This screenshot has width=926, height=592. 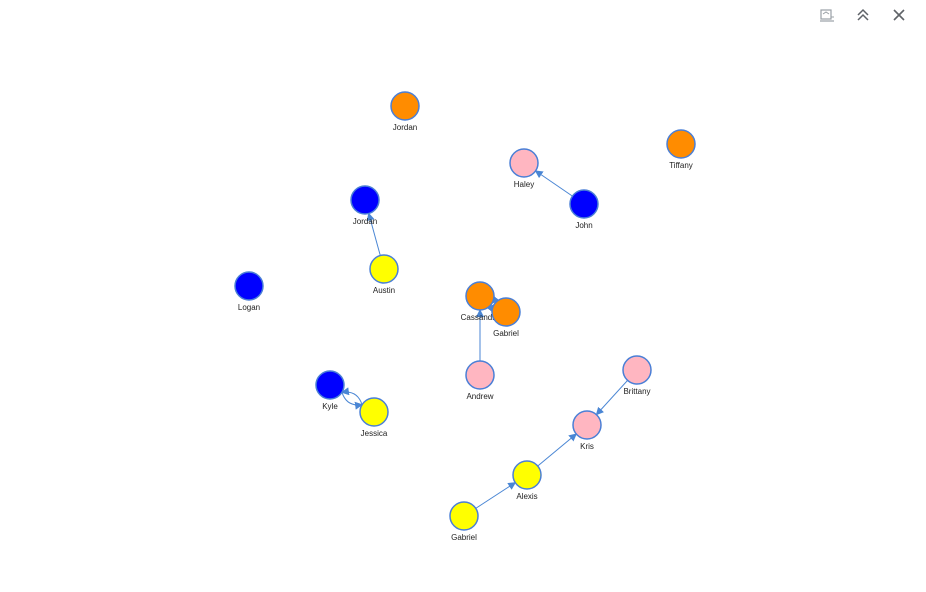 I want to click on node-austin: Austin, so click(x=384, y=274).